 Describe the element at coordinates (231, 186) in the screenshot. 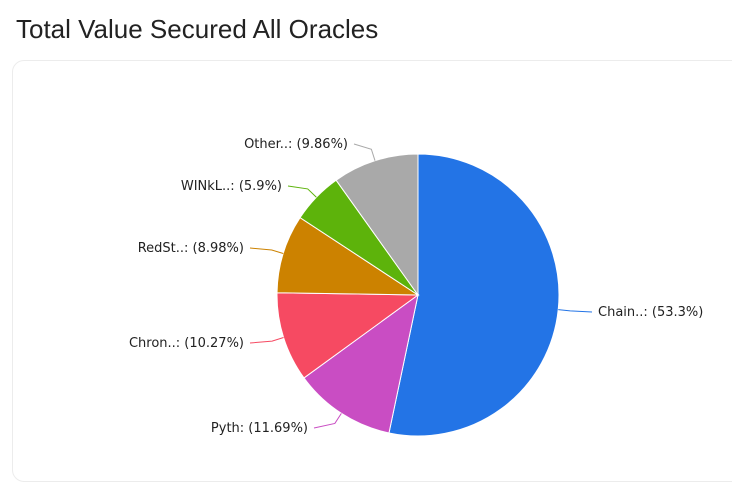

I see `slice-label: WINkL..: (5.9%)` at that location.